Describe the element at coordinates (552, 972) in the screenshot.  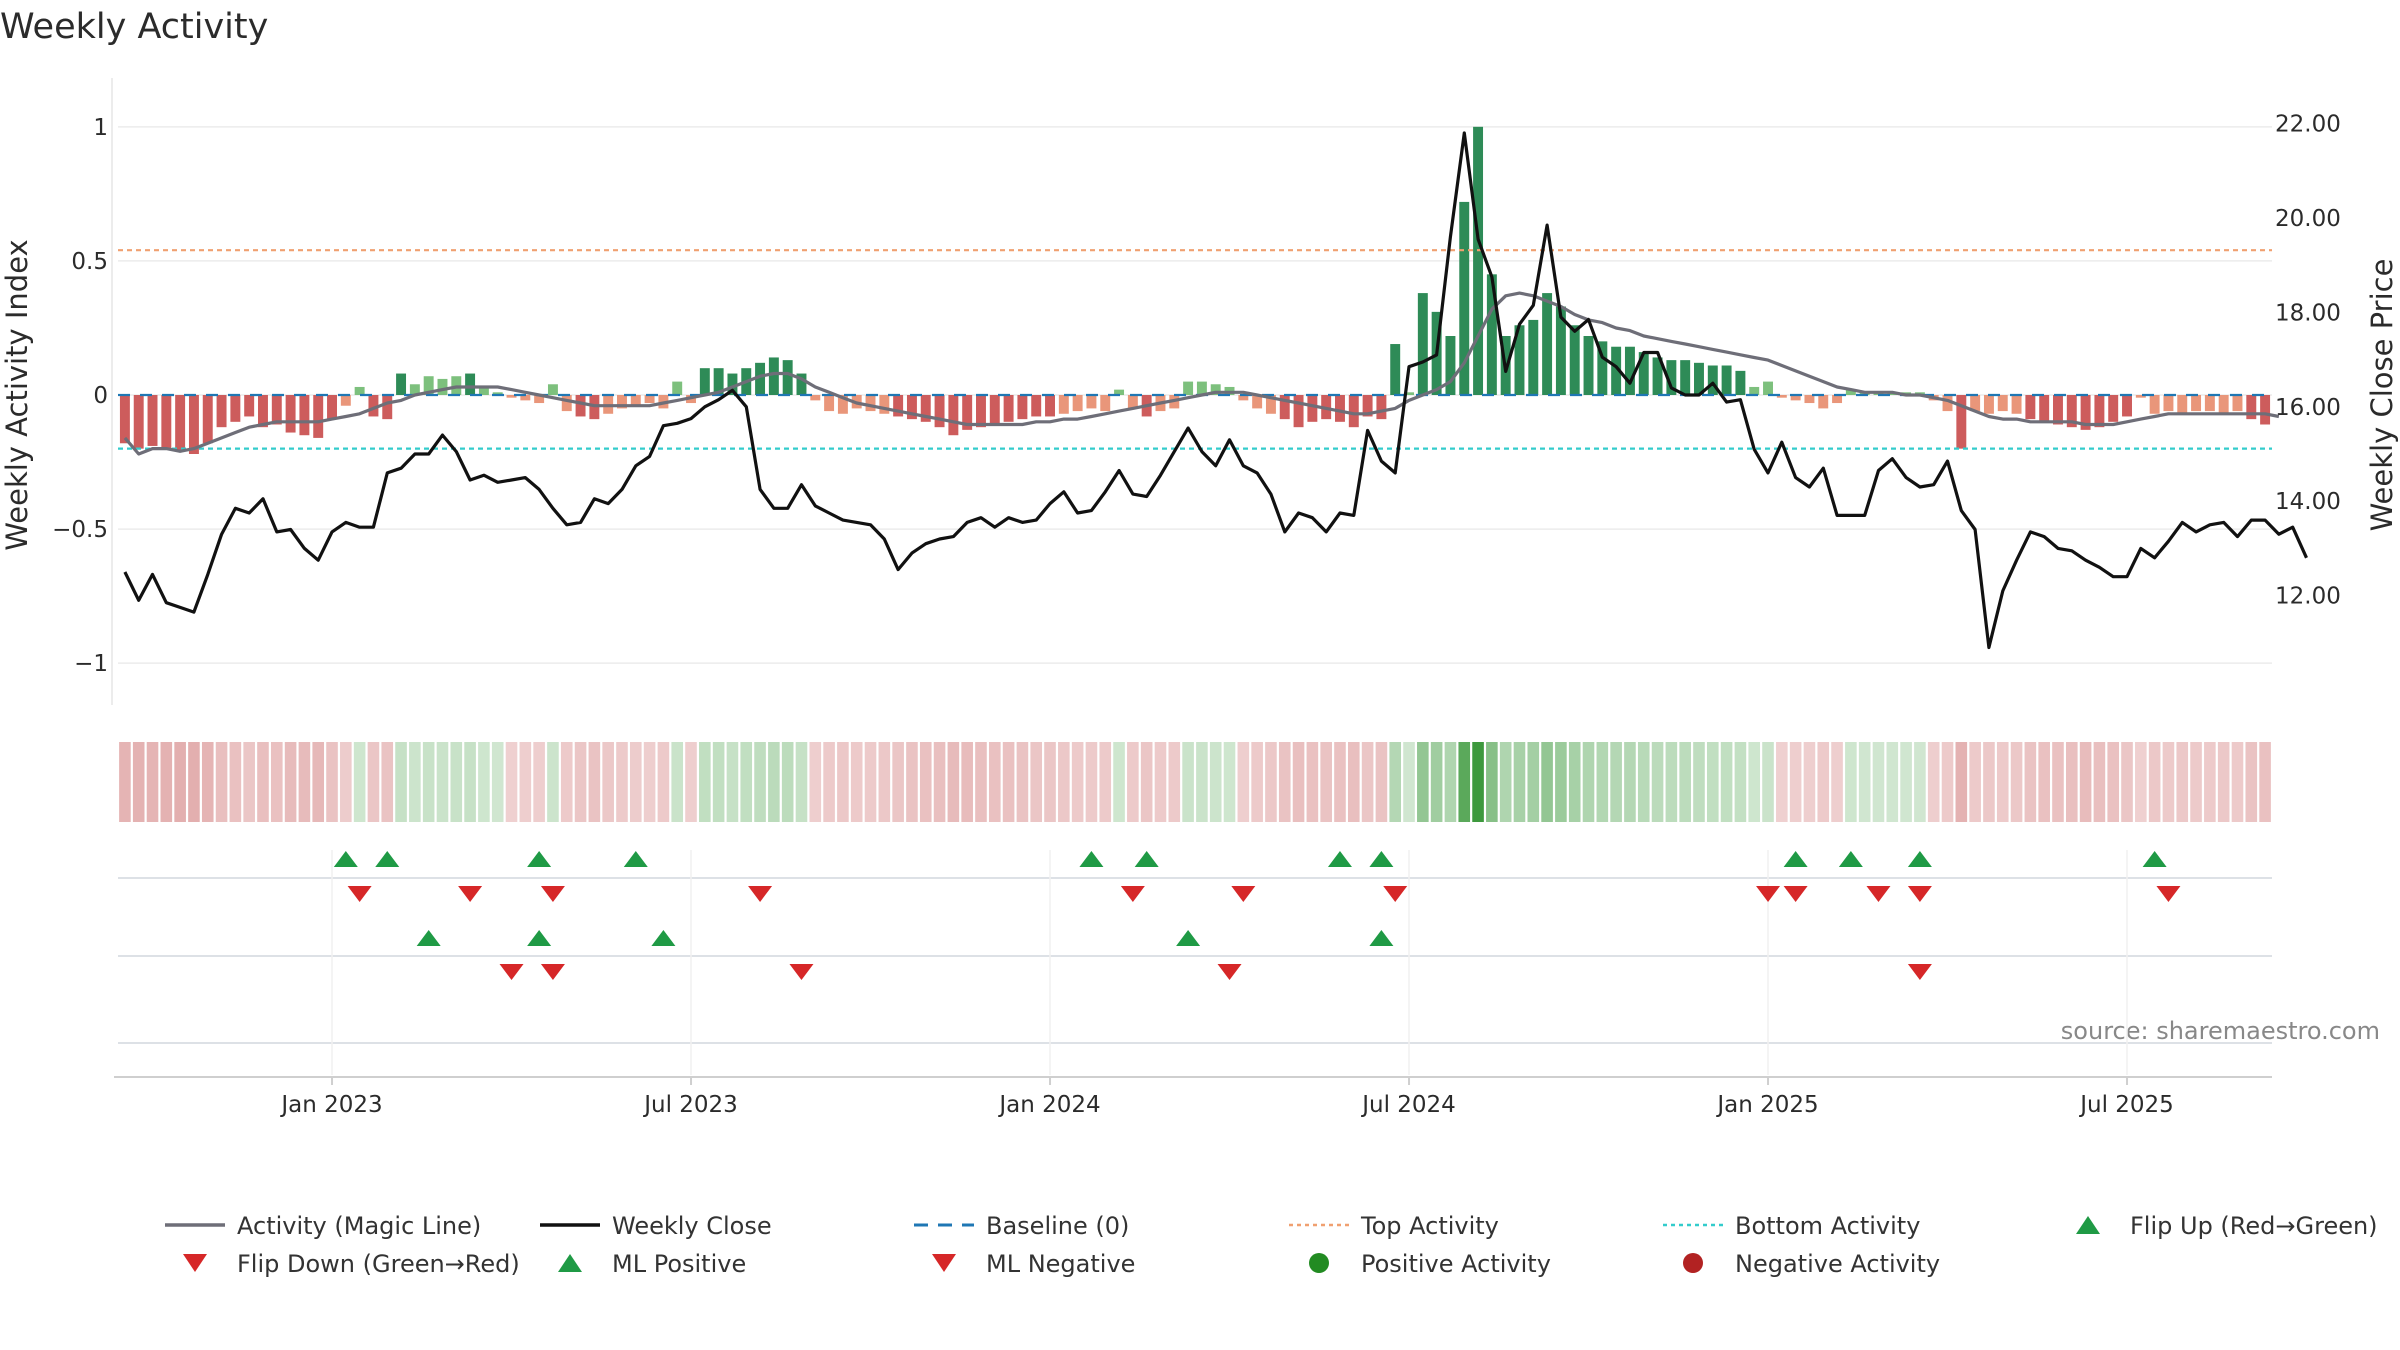
I see `ml-negative-marker` at that location.